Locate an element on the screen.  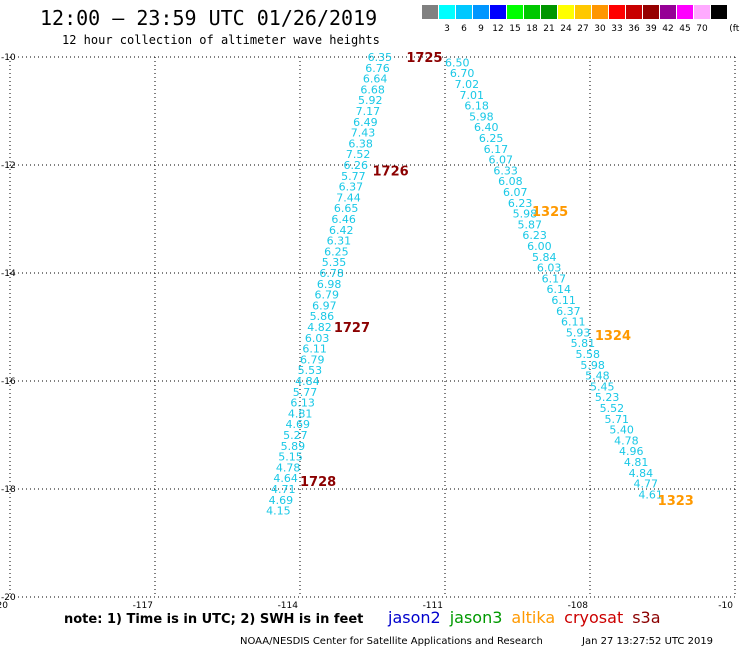
wave-height-value: 5.40 is located at coordinates (621, 430).